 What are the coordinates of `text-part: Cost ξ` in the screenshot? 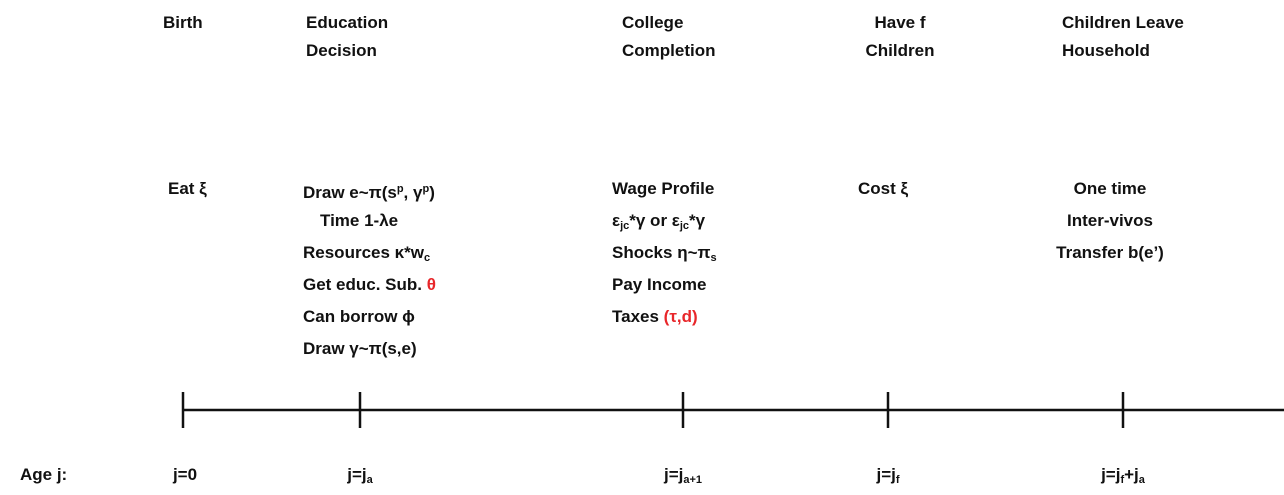 It's located at (883, 188).